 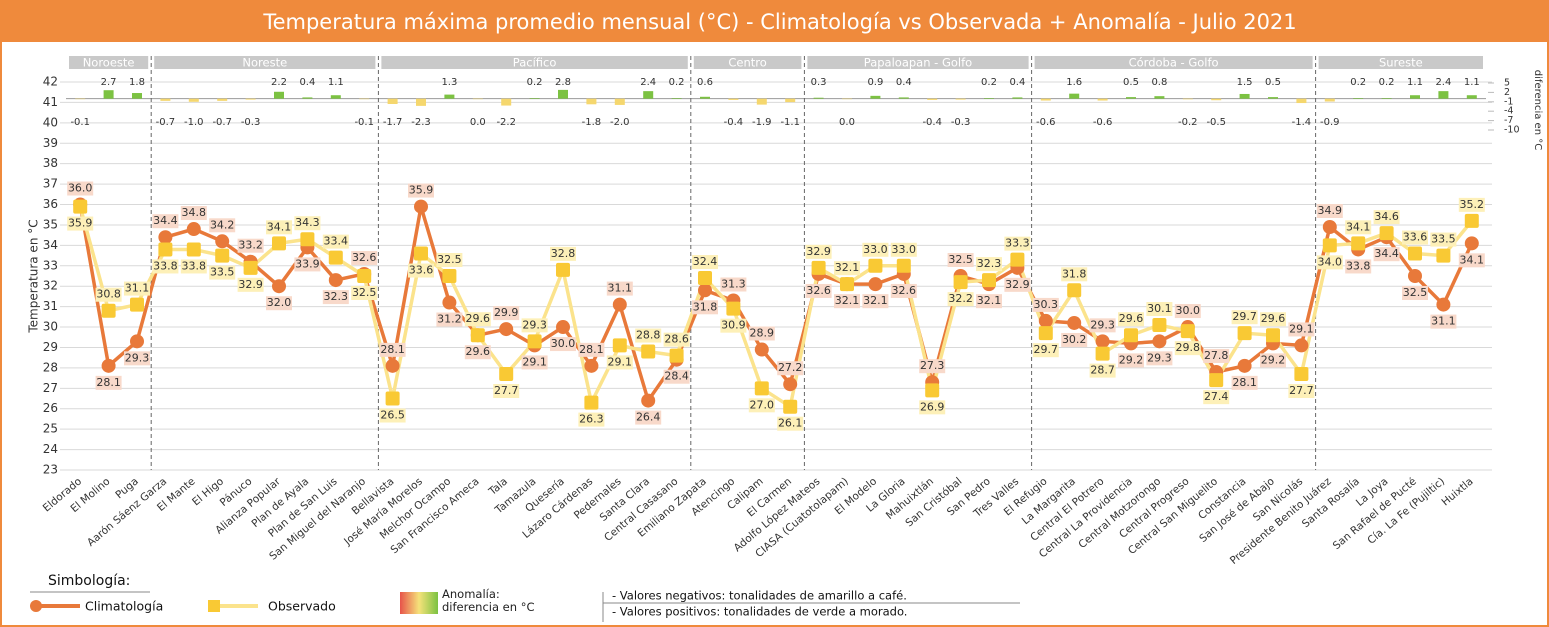 What do you see at coordinates (1472, 204) in the screenshot?
I see `data-label: 35.2` at bounding box center [1472, 204].